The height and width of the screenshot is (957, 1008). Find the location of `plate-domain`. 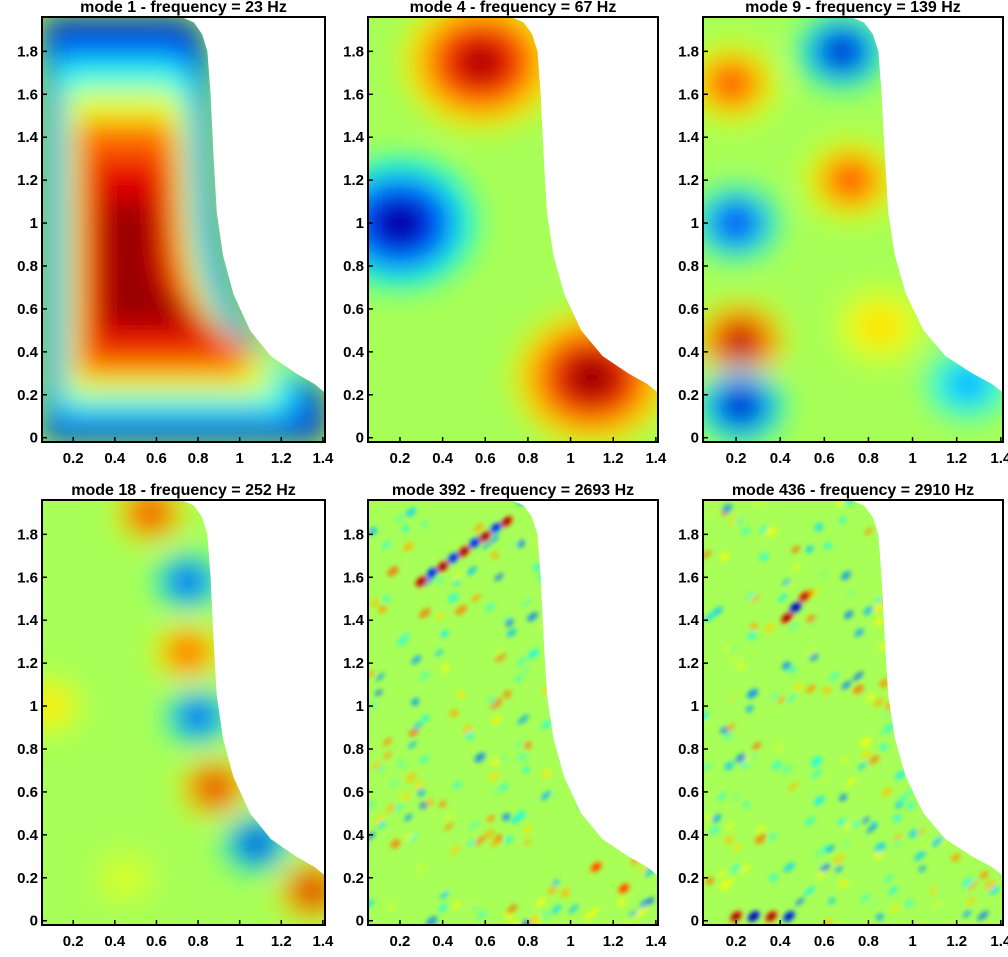

plate-domain is located at coordinates (513, 712).